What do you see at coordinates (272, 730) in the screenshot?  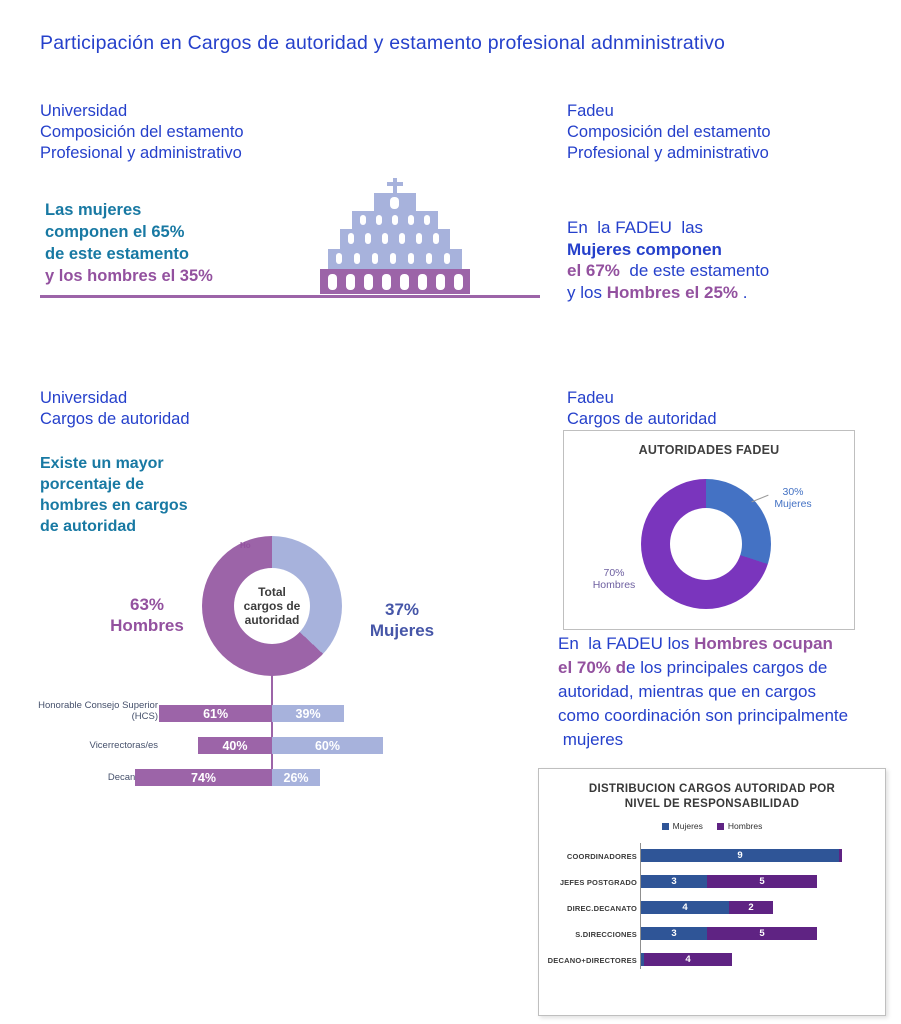 I see `center-axis-line` at bounding box center [272, 730].